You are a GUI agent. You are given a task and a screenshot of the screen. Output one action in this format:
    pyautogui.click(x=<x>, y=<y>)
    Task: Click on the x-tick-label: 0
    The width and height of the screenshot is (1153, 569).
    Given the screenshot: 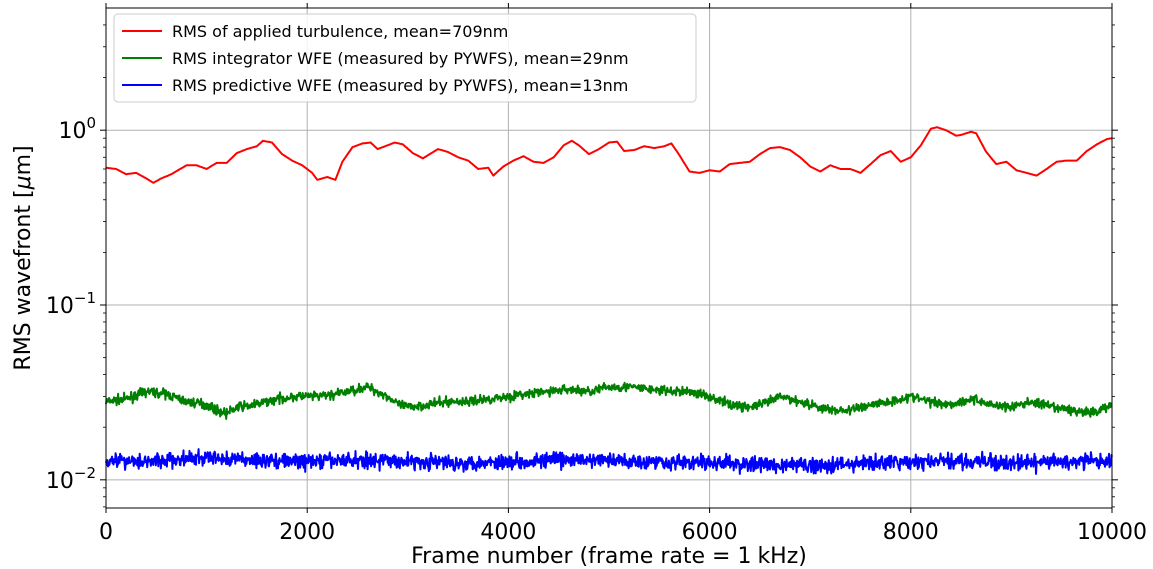 What is the action you would take?
    pyautogui.click(x=106, y=532)
    